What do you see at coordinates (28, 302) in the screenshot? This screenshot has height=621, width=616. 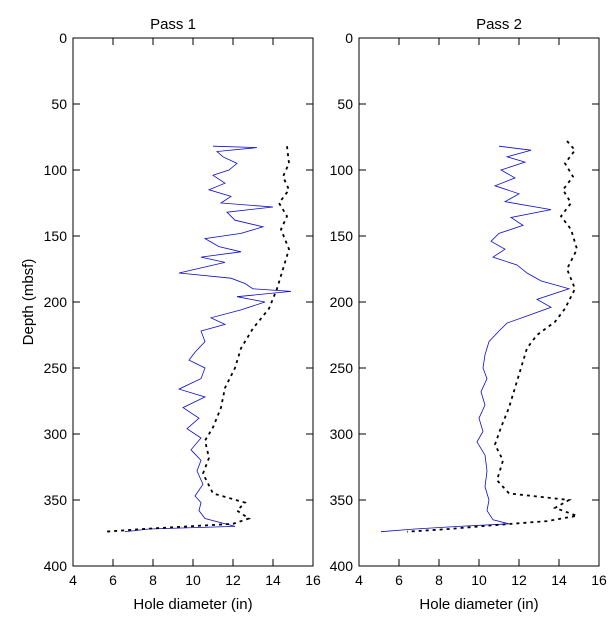 I see `y-axis-label: Depth (mbsf)` at bounding box center [28, 302].